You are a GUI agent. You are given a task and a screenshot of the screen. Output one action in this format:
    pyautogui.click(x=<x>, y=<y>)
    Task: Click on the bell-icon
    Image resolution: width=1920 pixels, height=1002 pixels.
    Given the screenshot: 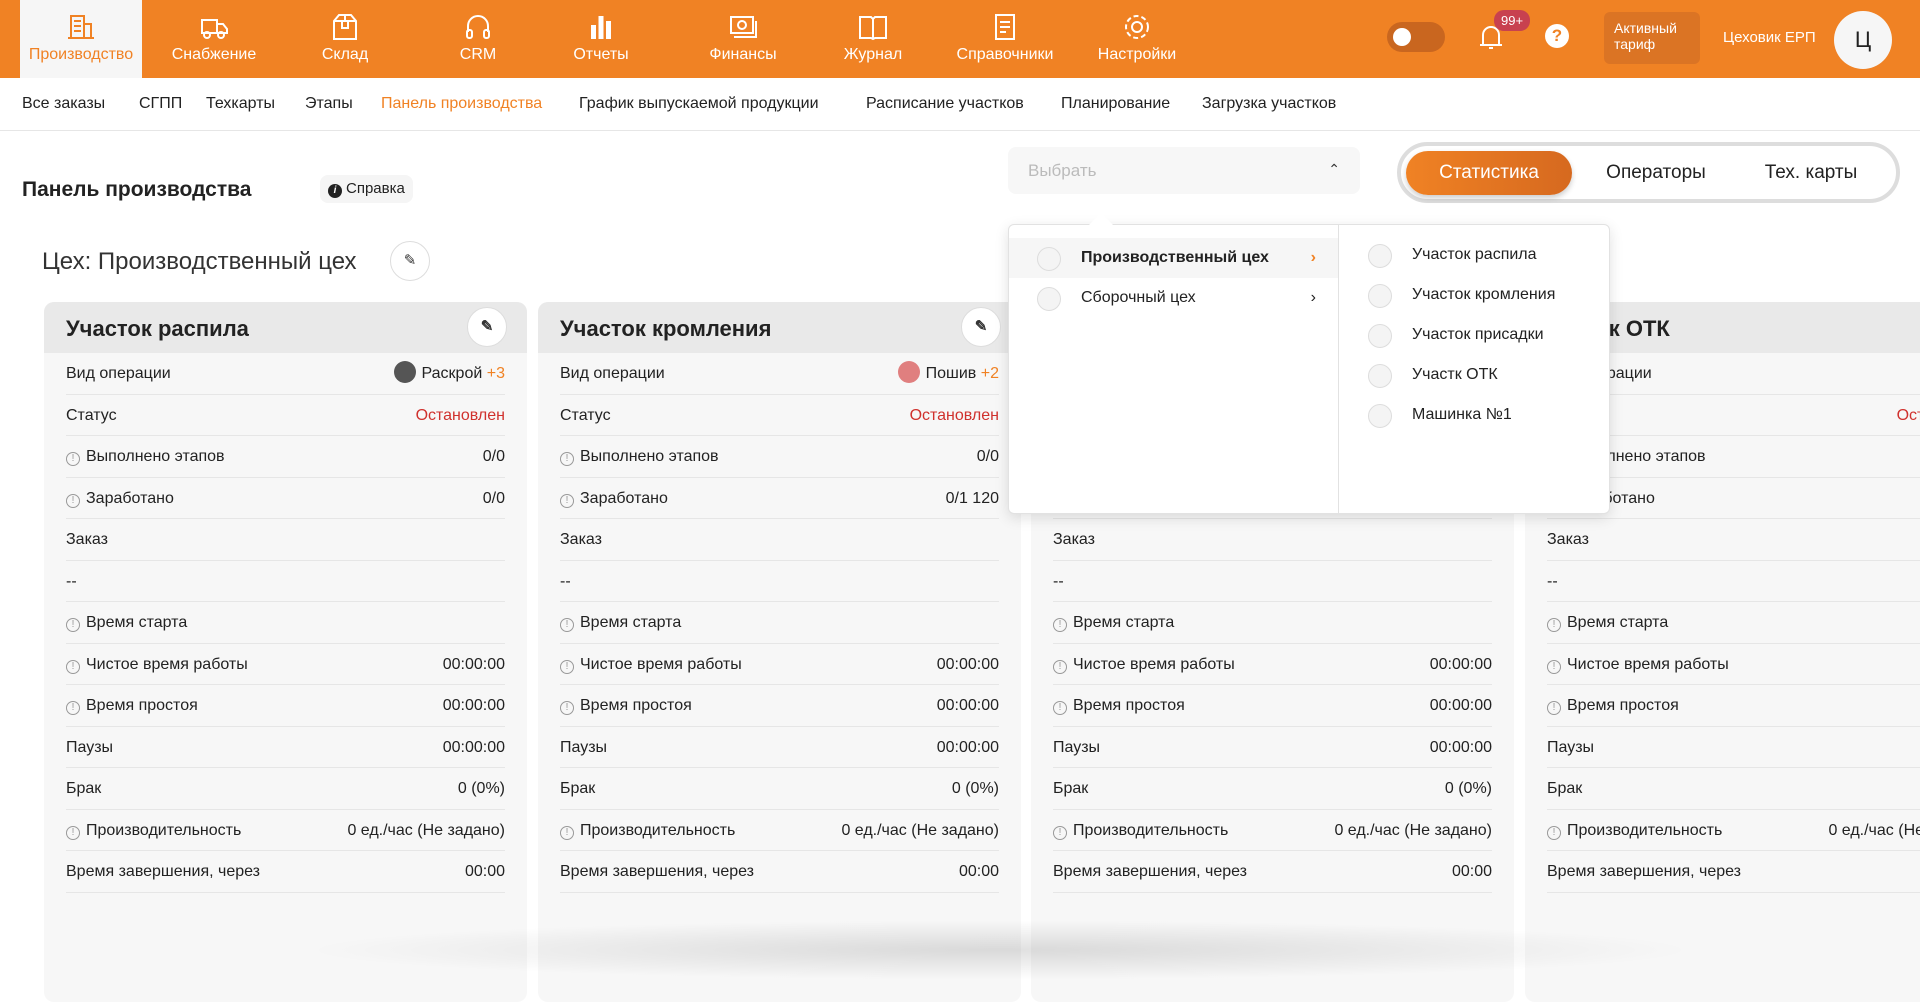 What is the action you would take?
    pyautogui.click(x=1491, y=38)
    